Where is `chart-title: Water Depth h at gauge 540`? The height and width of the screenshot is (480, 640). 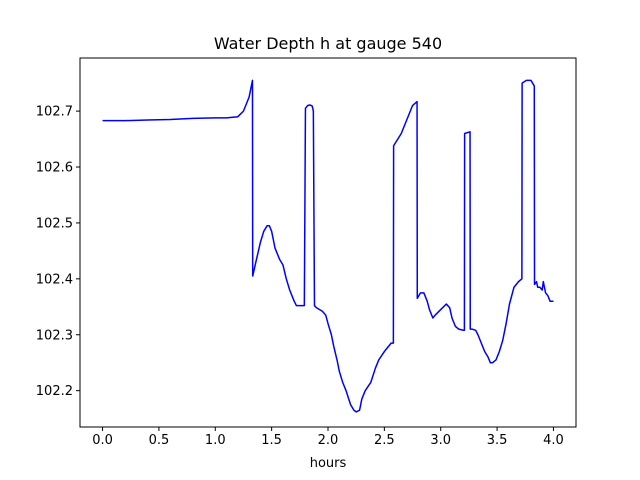 chart-title: Water Depth h at gauge 540 is located at coordinates (328, 43).